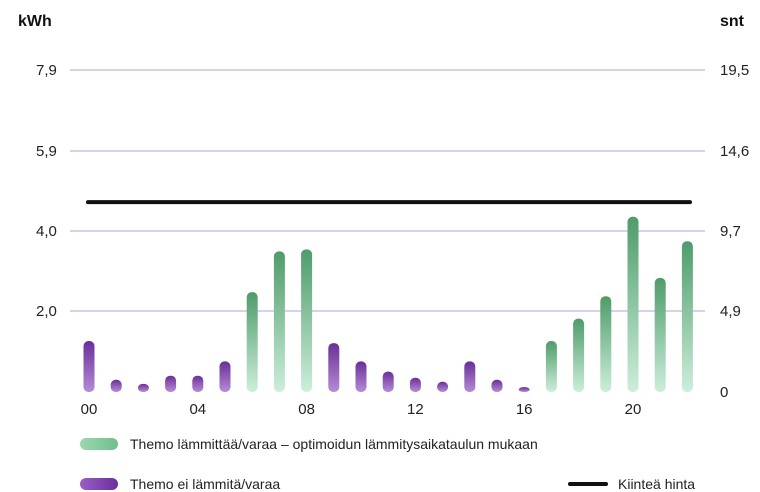  Describe the element at coordinates (306, 409) in the screenshot. I see `x-tick-label: 08` at that location.